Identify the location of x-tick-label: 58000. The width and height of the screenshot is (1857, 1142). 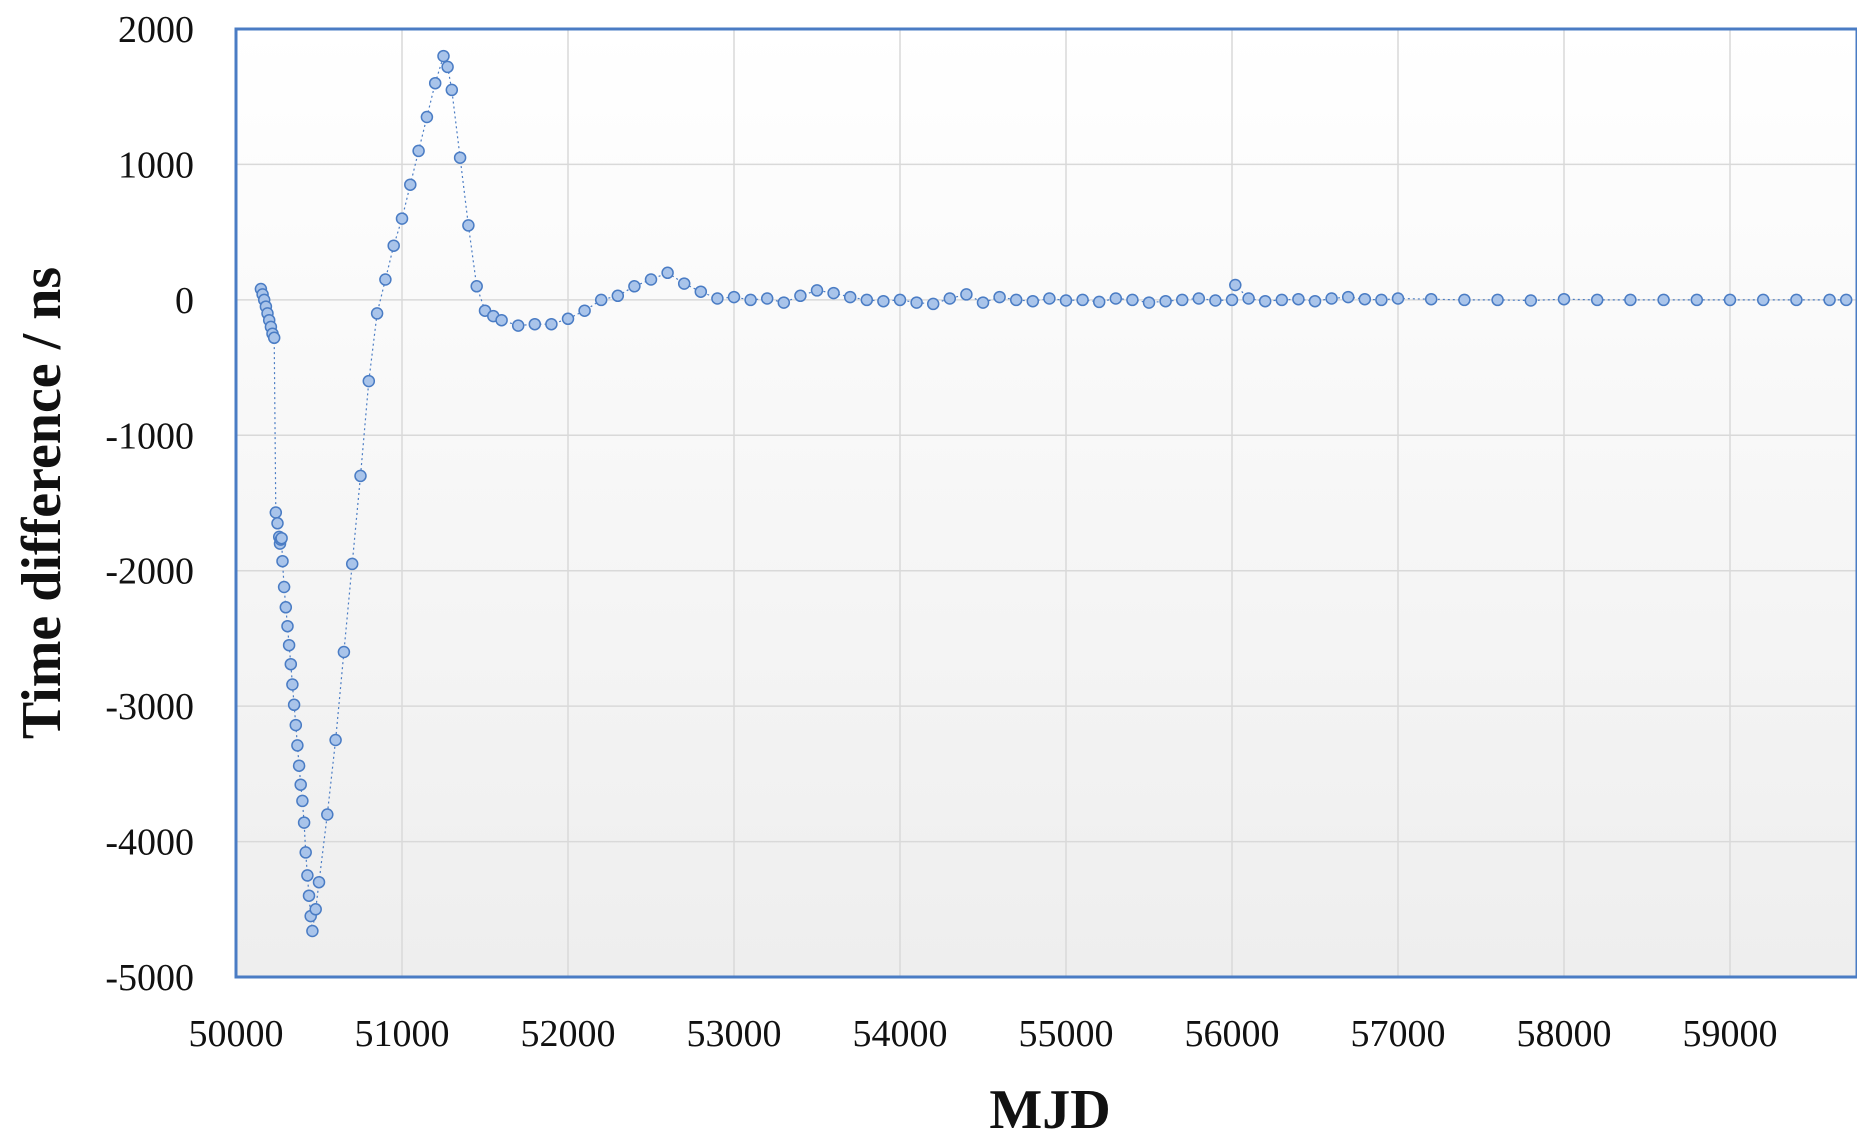
(1564, 1034).